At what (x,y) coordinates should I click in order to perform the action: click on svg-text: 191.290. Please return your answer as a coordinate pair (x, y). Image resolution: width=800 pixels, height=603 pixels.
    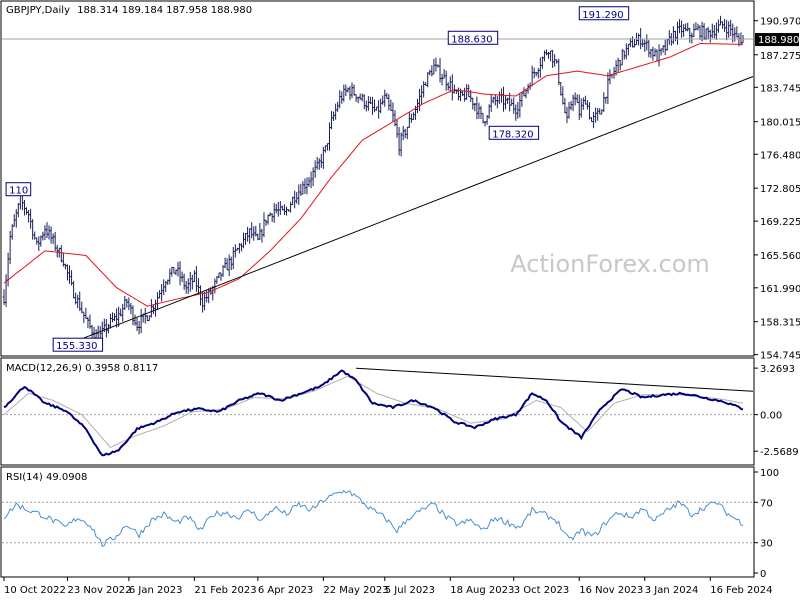
    Looking at the image, I should click on (602, 15).